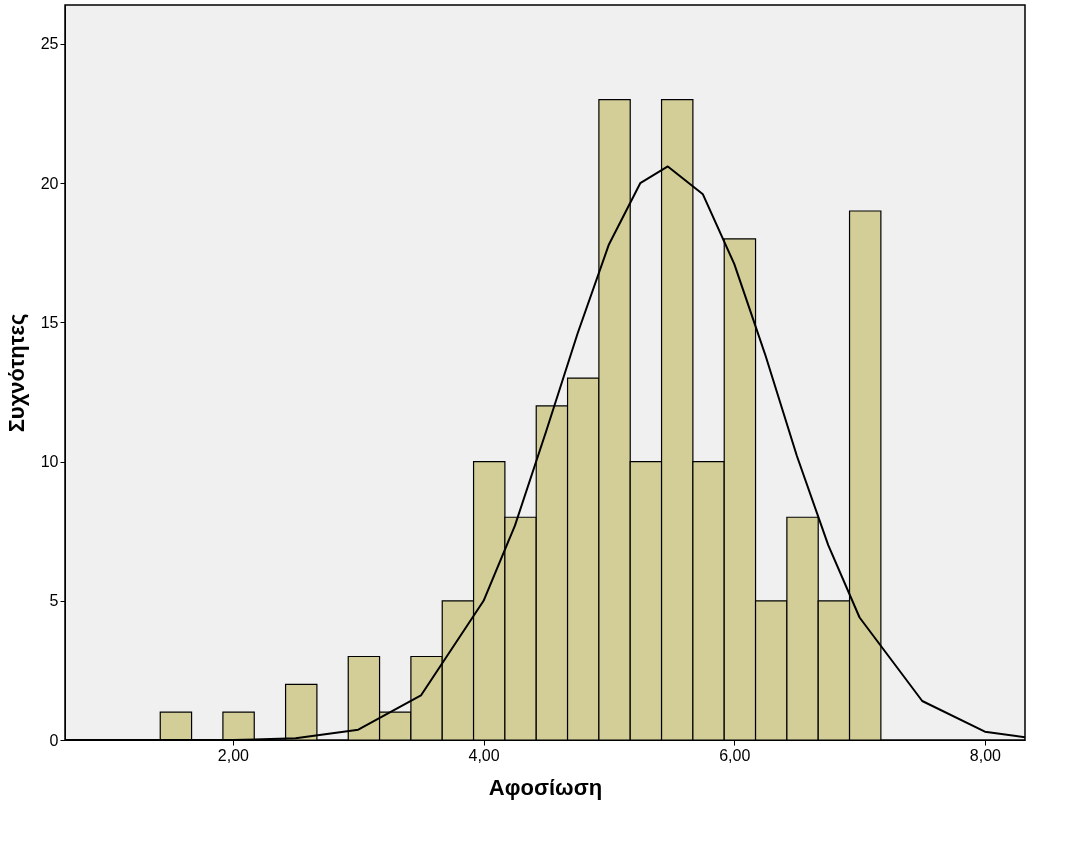  Describe the element at coordinates (484, 755) in the screenshot. I see `x-tick-label: 4,00` at that location.